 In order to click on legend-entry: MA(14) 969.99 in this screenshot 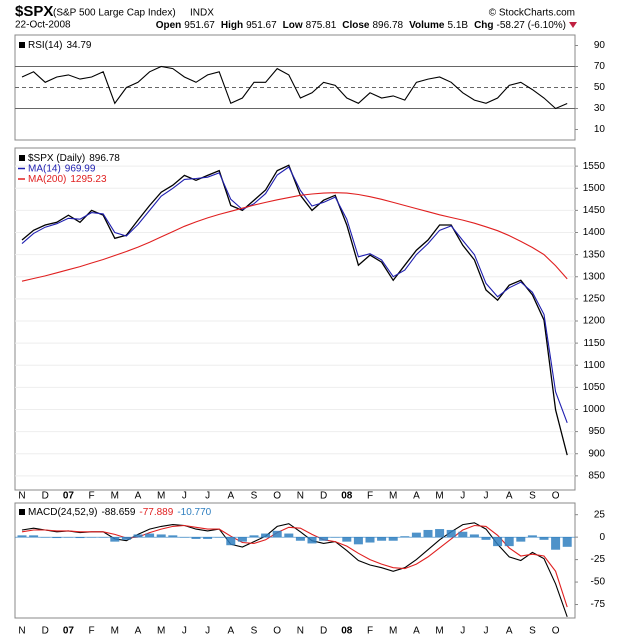, I will do `click(62, 168)`.